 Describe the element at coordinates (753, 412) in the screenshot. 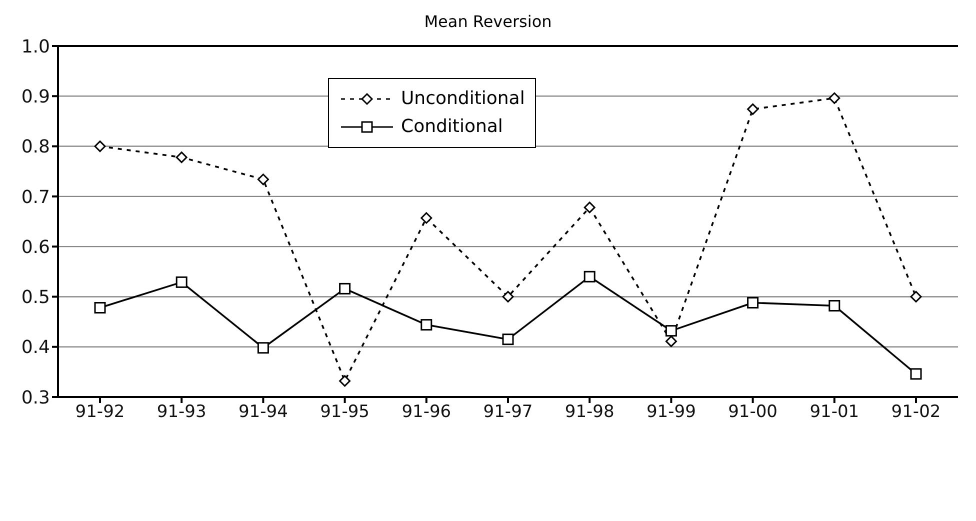

I see `x-tick-label: 91-00` at that location.